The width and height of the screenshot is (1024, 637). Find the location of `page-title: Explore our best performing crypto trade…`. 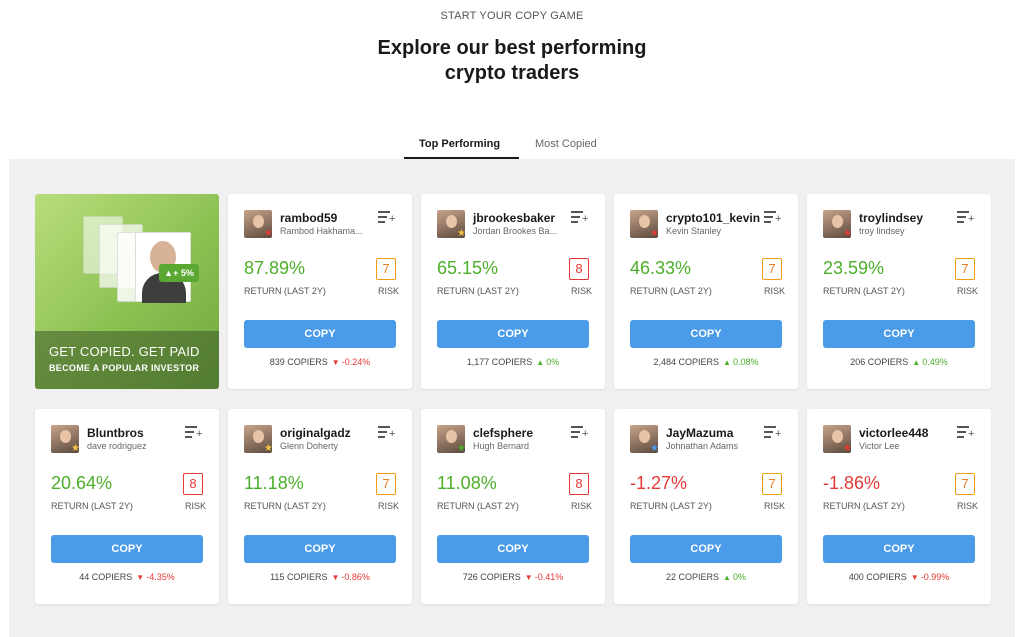

page-title: Explore our best performing crypto trade… is located at coordinates (512, 60).